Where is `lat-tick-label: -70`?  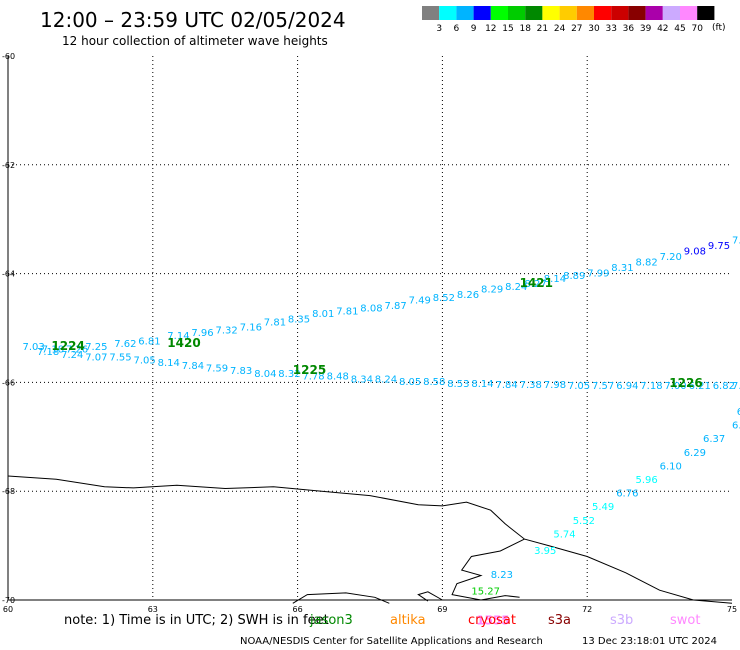
lat-tick-label: -70 is located at coordinates (8, 600).